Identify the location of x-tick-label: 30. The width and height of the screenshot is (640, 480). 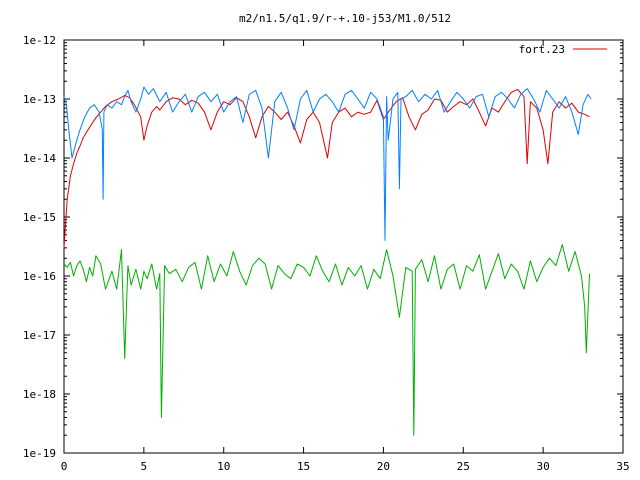
(543, 466).